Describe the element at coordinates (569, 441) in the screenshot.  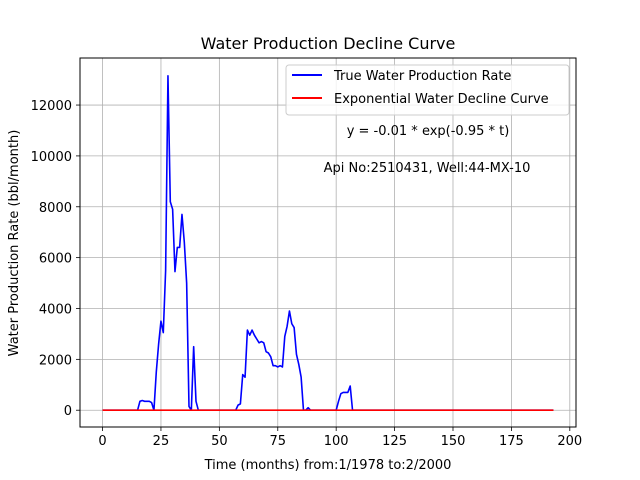
I see `x-tick-label: 200` at that location.